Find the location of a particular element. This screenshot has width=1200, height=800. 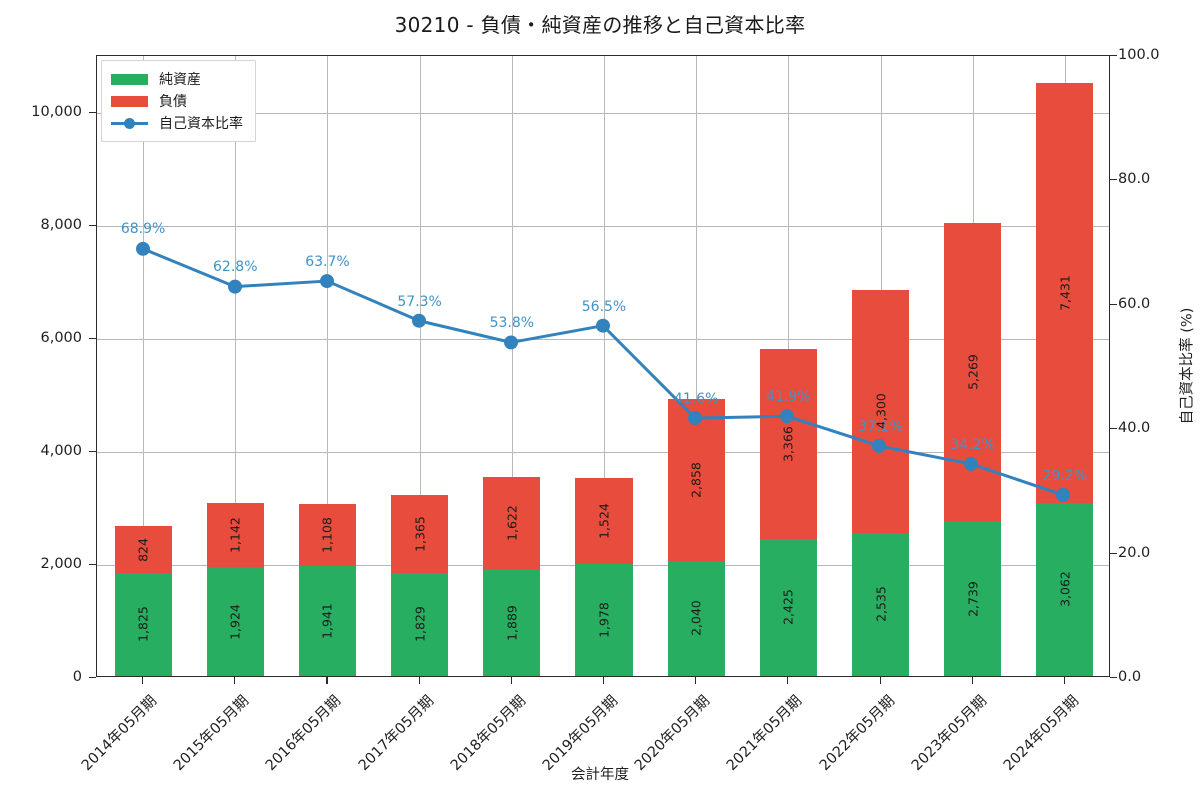

bar-value-label-equity: 3,062 is located at coordinates (1065, 589).